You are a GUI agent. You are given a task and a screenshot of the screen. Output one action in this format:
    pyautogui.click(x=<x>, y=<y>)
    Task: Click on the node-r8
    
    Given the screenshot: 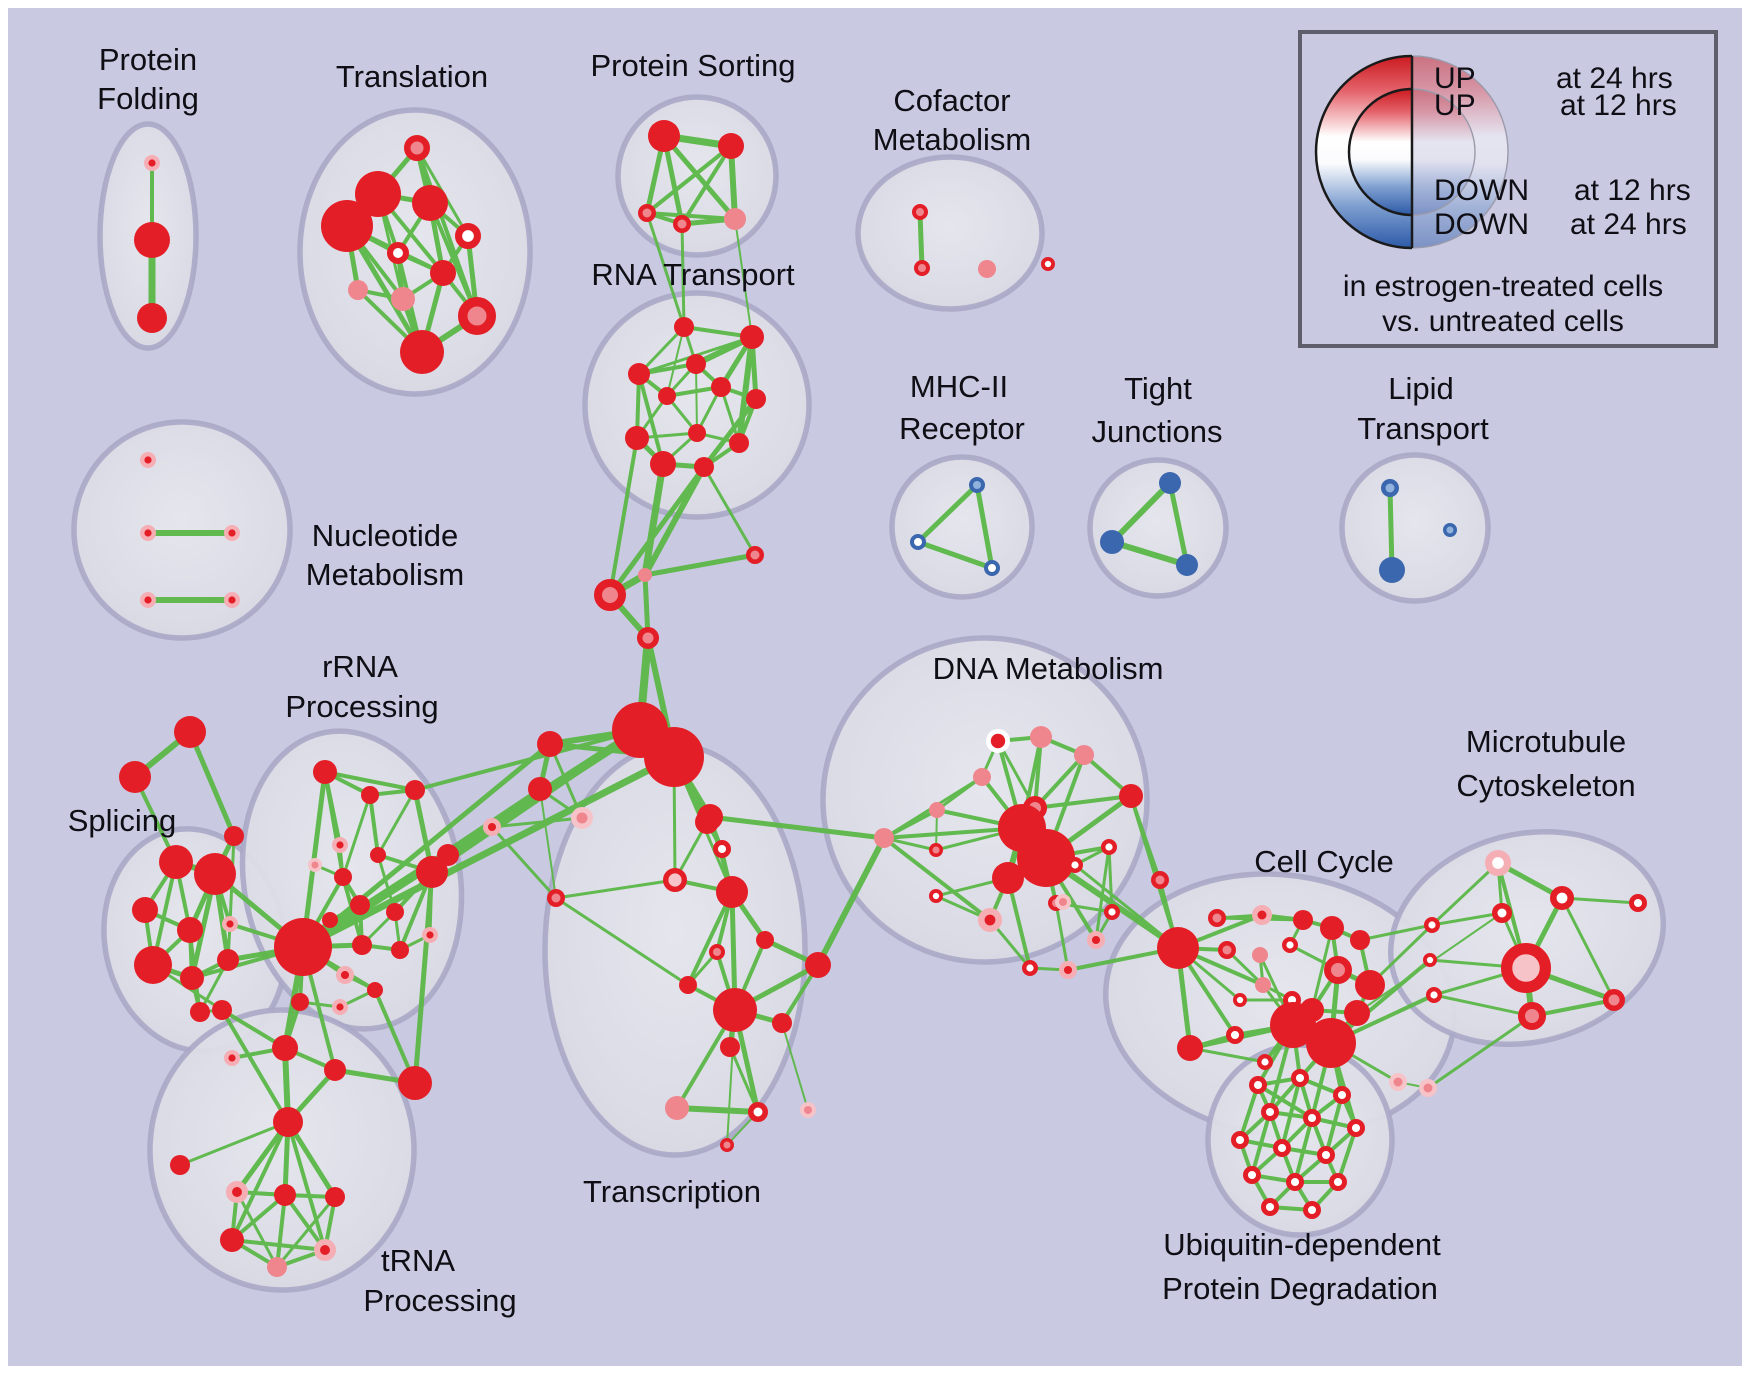 What is the action you would take?
    pyautogui.click(x=432, y=872)
    